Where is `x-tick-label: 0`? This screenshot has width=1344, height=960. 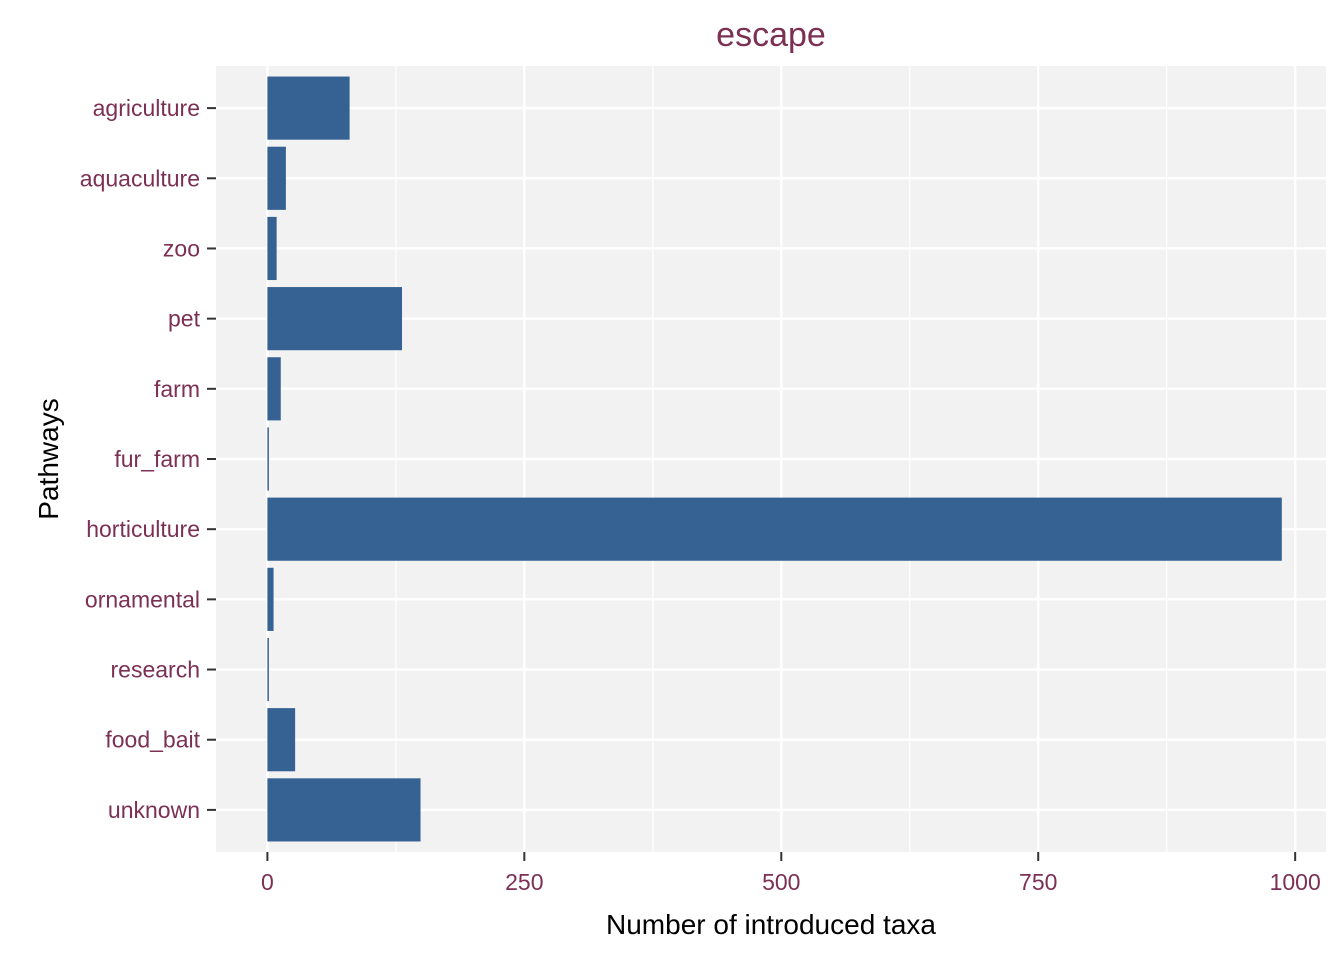
x-tick-label: 0 is located at coordinates (267, 882).